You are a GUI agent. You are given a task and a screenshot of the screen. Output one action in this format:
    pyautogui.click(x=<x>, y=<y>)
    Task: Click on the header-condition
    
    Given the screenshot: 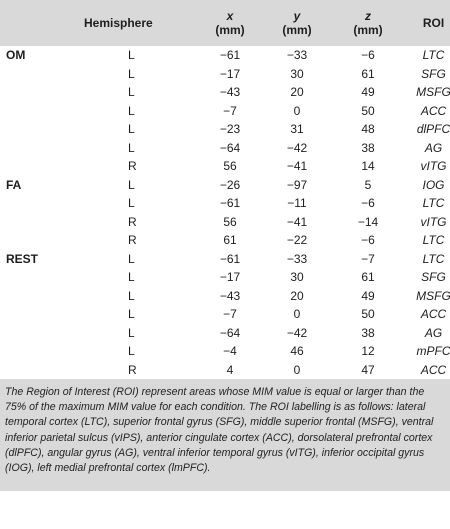 What is the action you would take?
    pyautogui.click(x=38, y=23)
    